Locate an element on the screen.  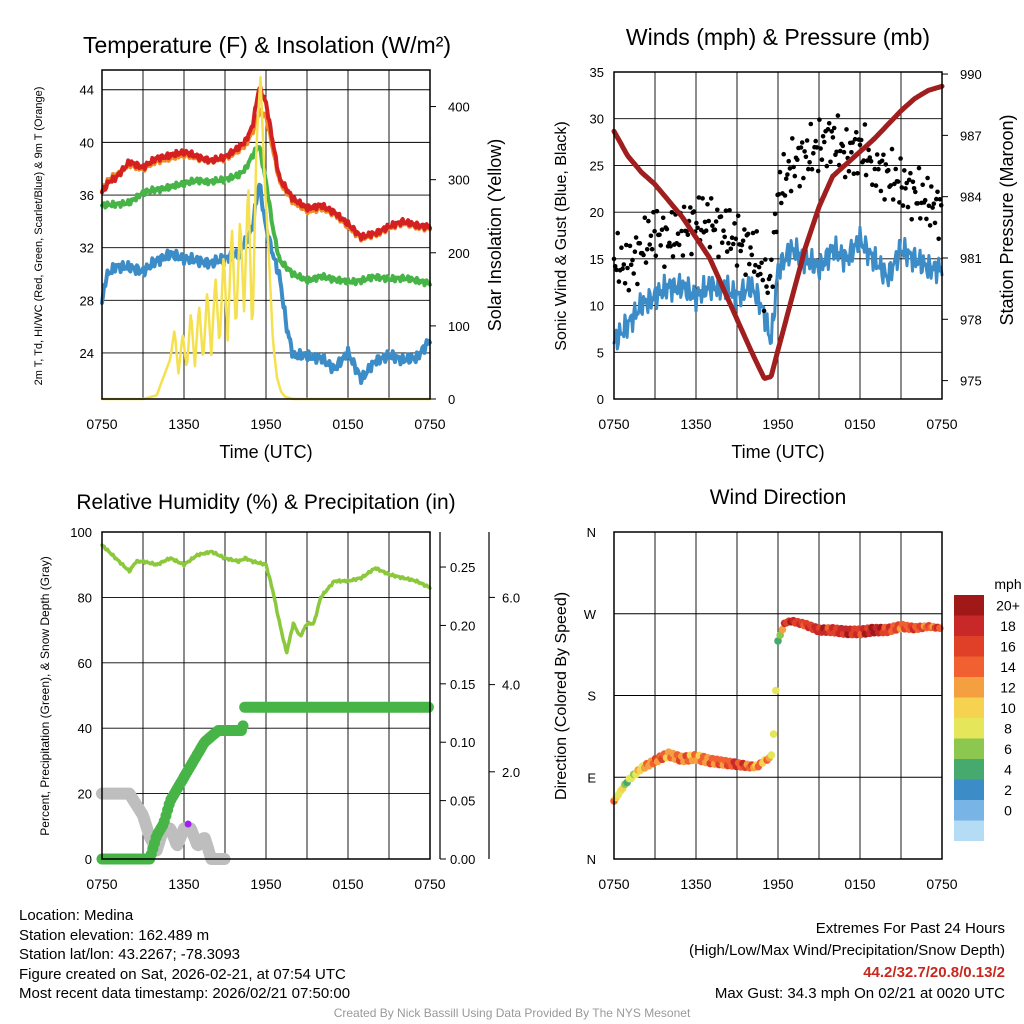
humidity-series is located at coordinates (265, 704).